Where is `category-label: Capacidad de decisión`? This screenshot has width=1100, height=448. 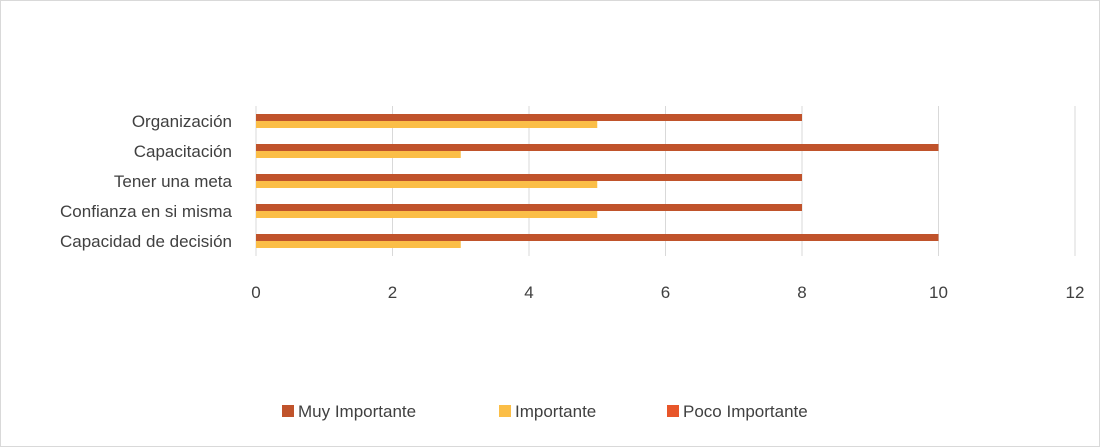 category-label: Capacidad de decisión is located at coordinates (146, 241).